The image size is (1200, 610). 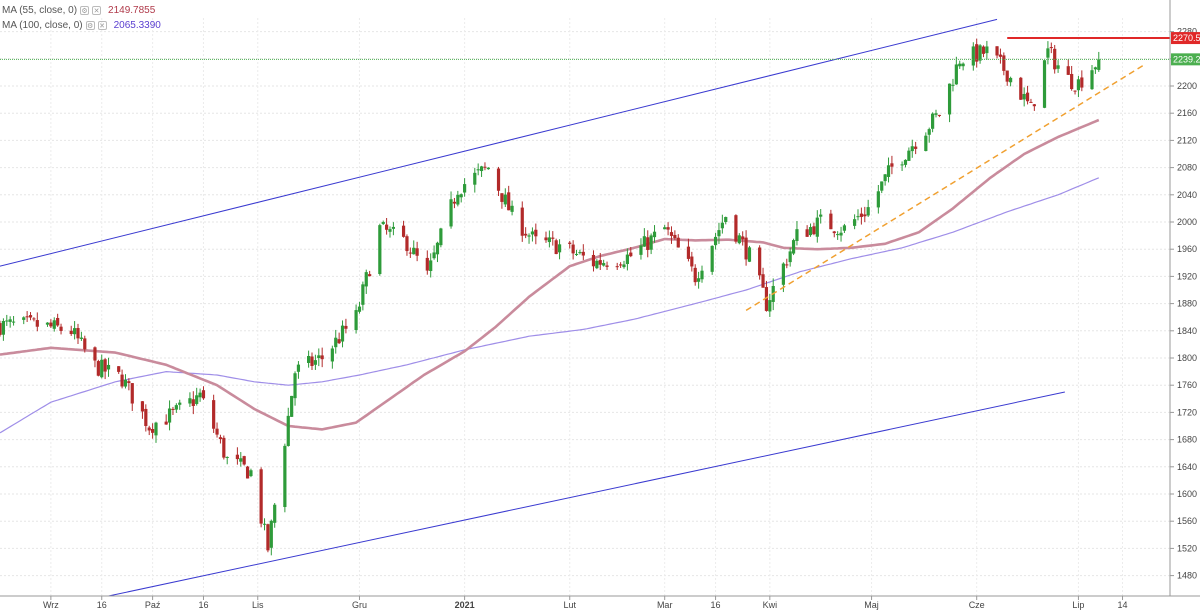 I want to click on y-tick-label: 1840, so click(x=1187, y=331).